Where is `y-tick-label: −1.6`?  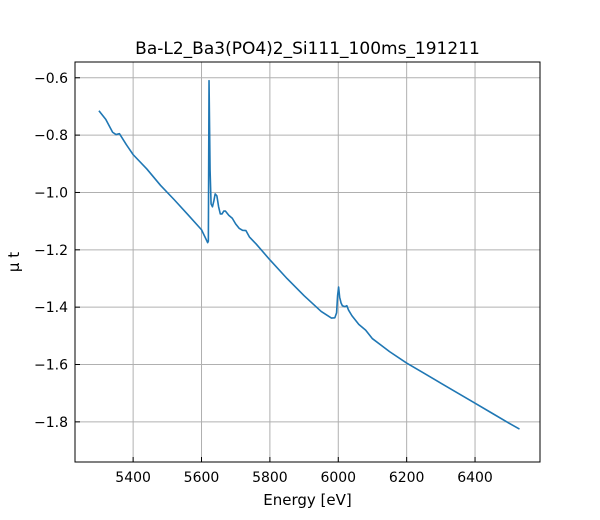
y-tick-label: −1.6 is located at coordinates (51, 366).